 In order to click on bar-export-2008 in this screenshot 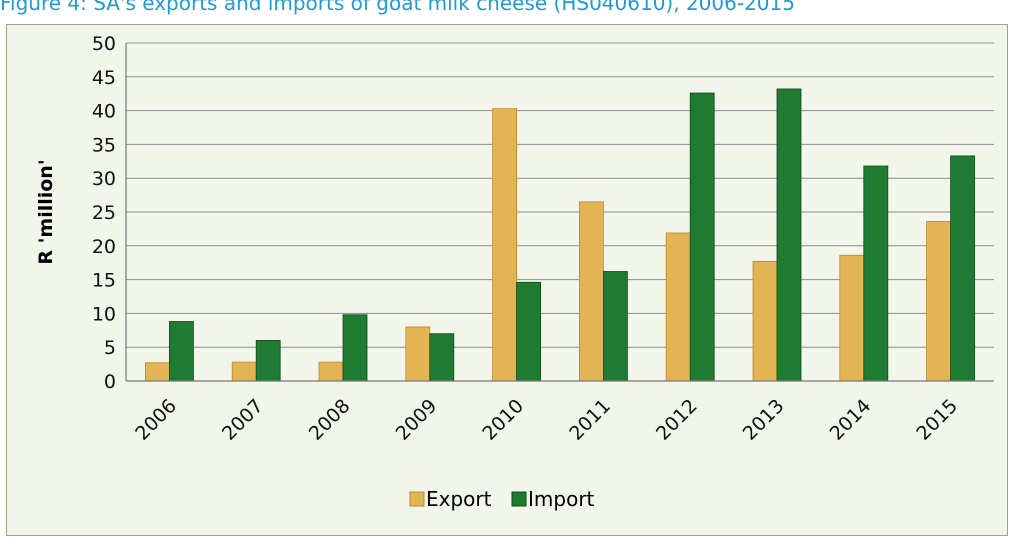, I will do `click(331, 371)`.